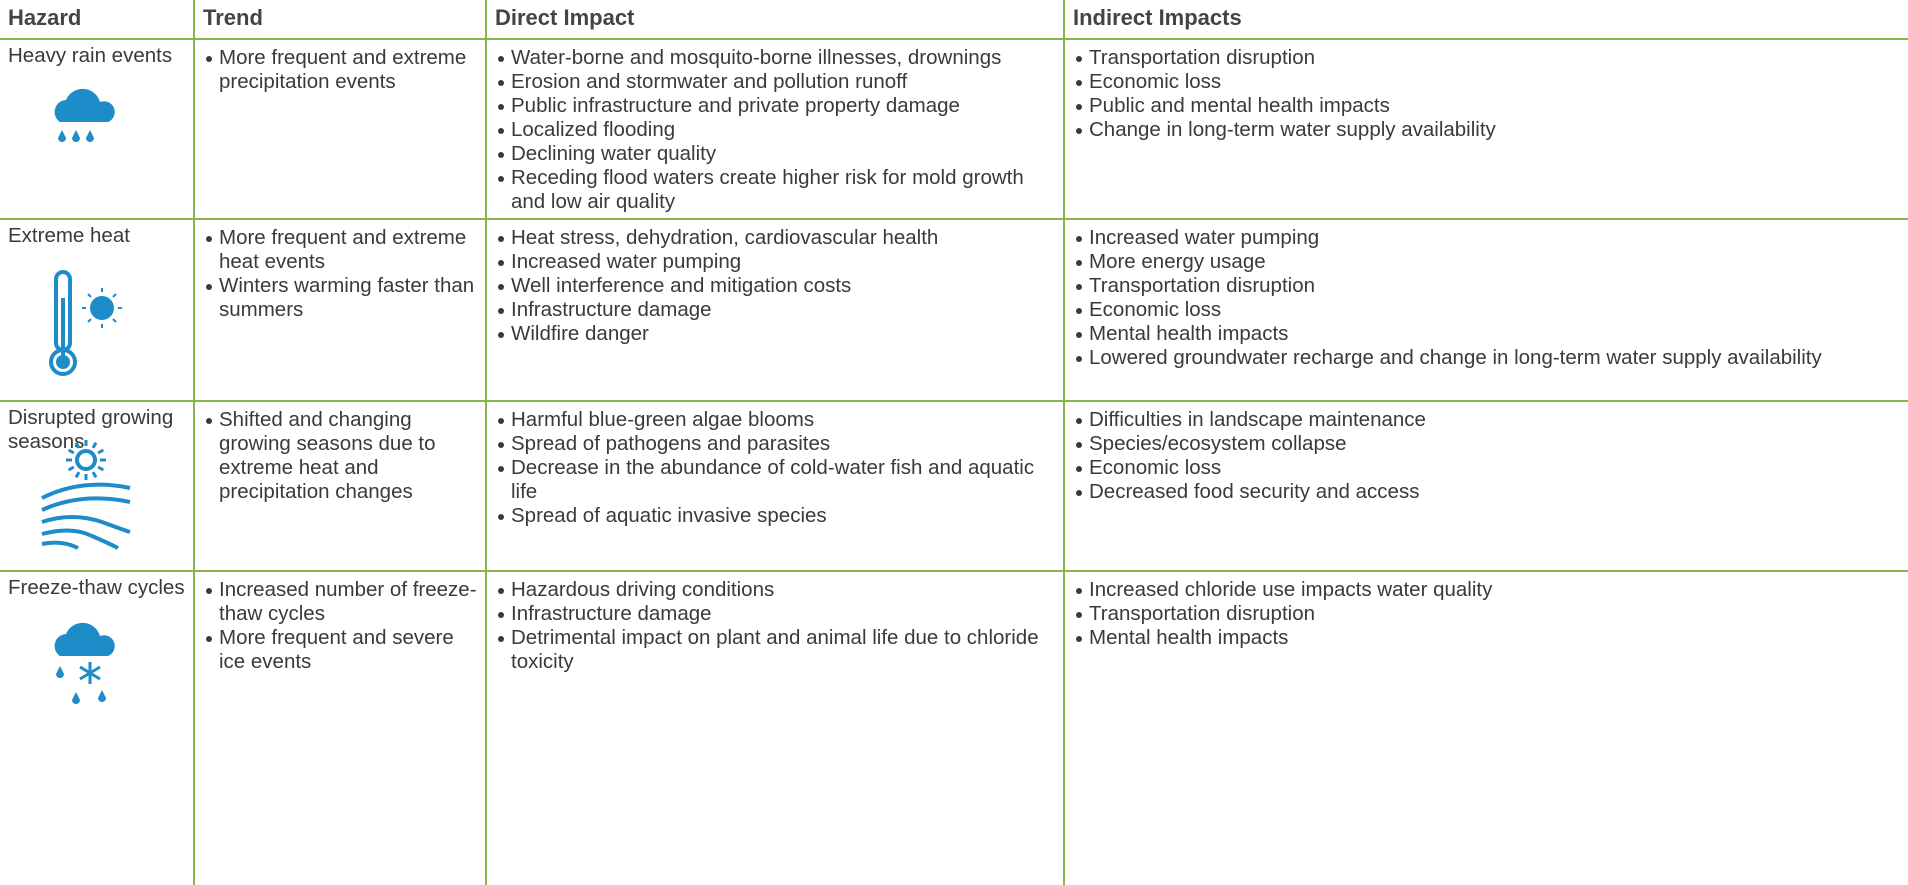 This screenshot has height=885, width=1908. Describe the element at coordinates (1218, 443) in the screenshot. I see `bullet-text: Species/ecosystem collapse` at that location.